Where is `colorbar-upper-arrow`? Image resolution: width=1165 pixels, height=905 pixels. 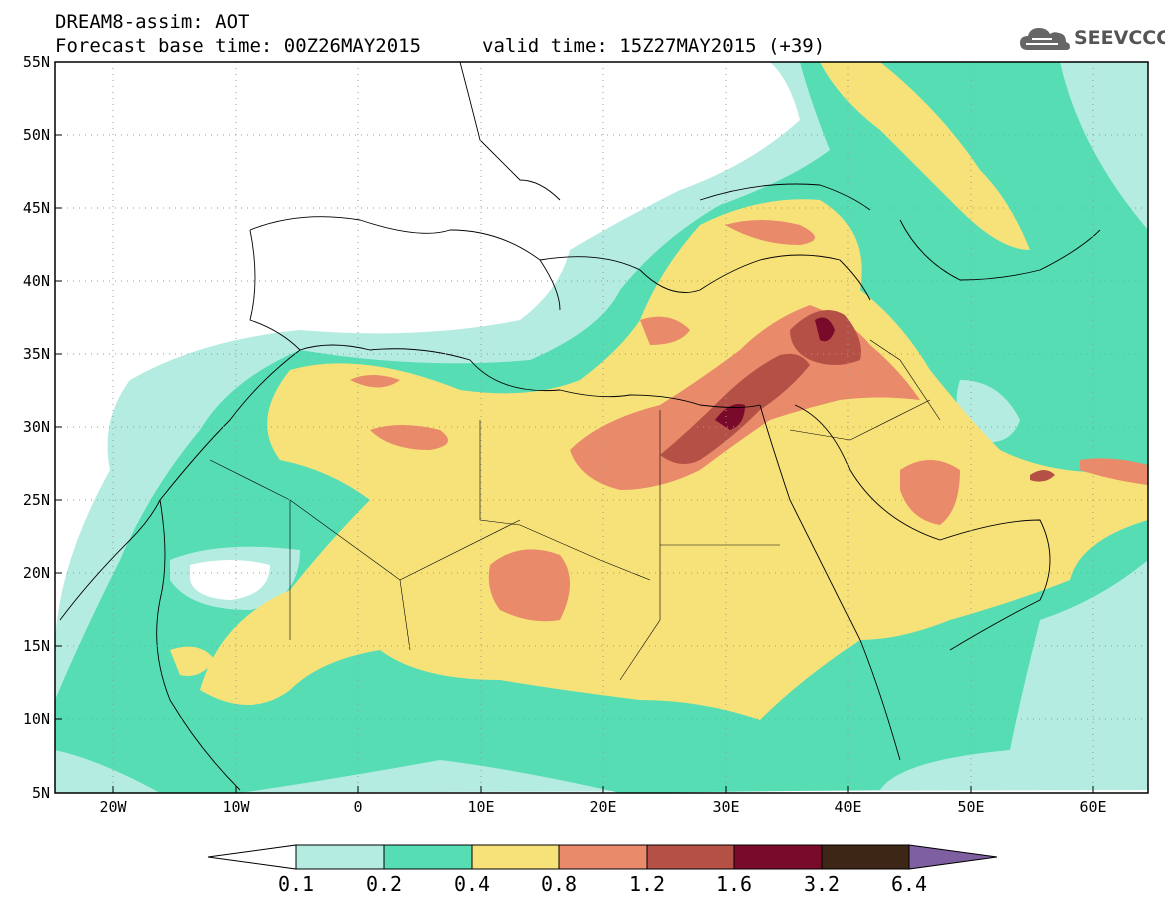 colorbar-upper-arrow is located at coordinates (953, 857).